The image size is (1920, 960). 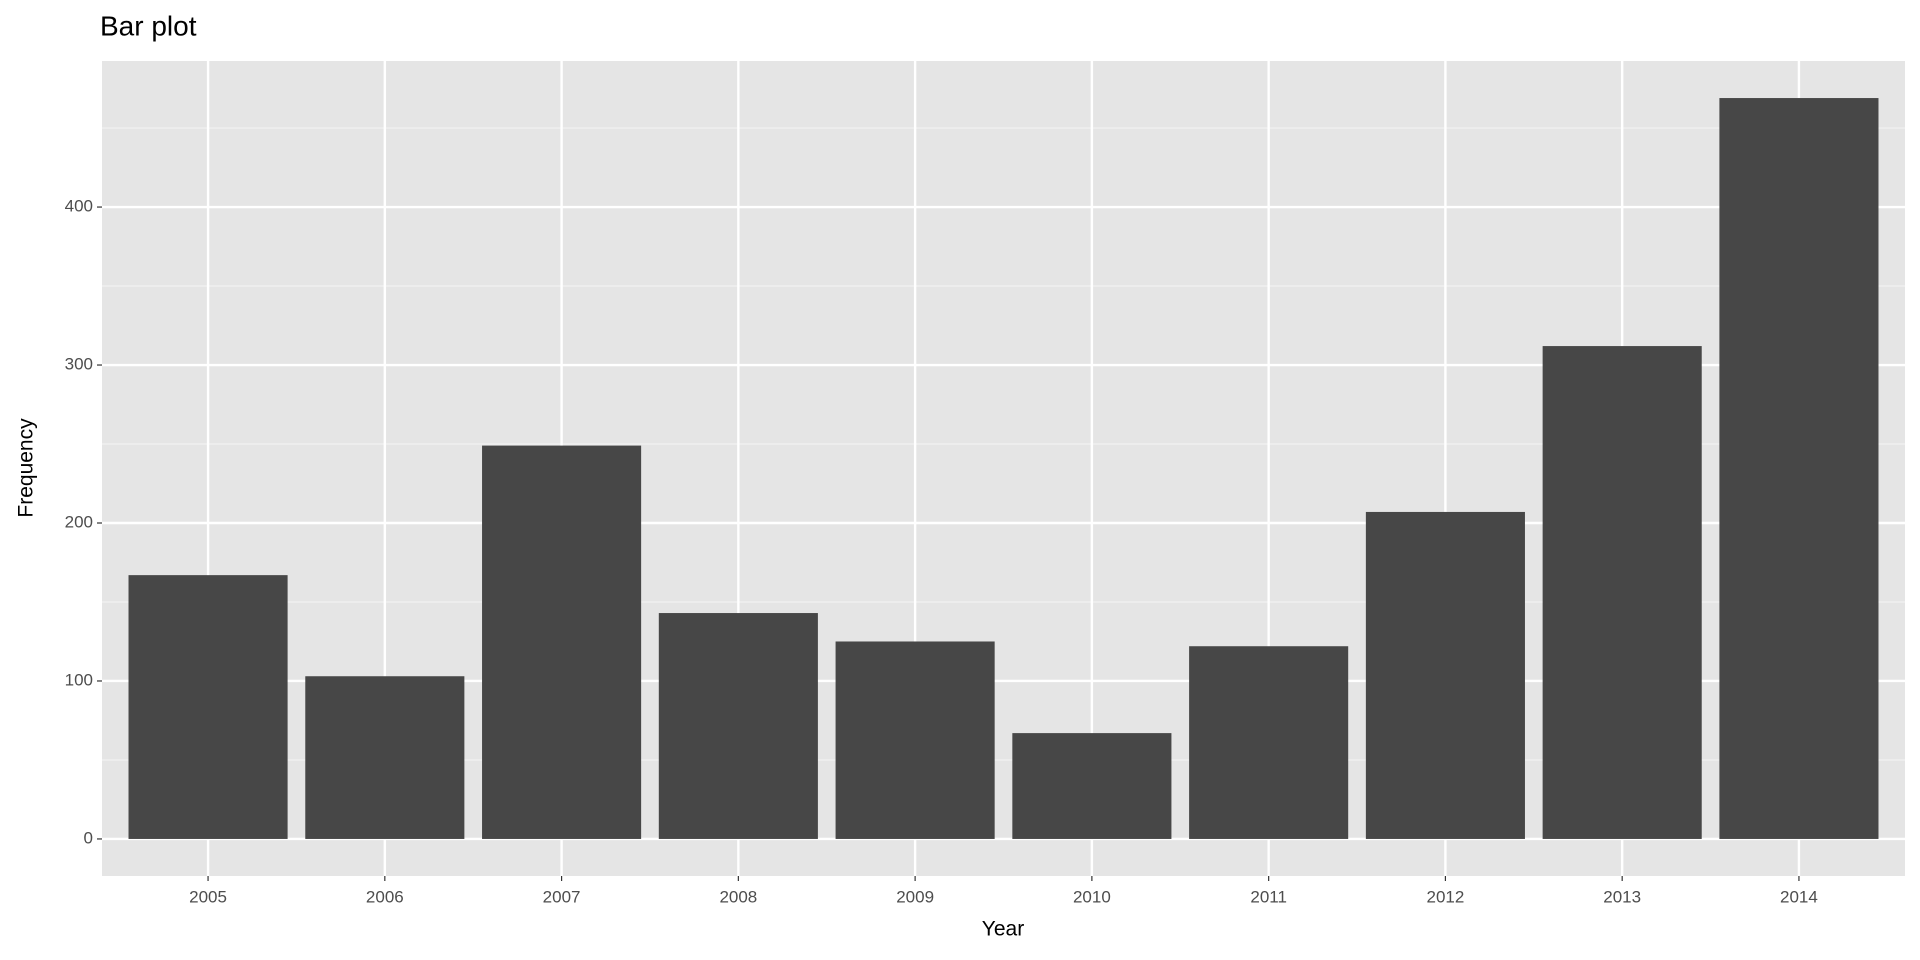 I want to click on y-tick-label: 300, so click(x=79, y=364).